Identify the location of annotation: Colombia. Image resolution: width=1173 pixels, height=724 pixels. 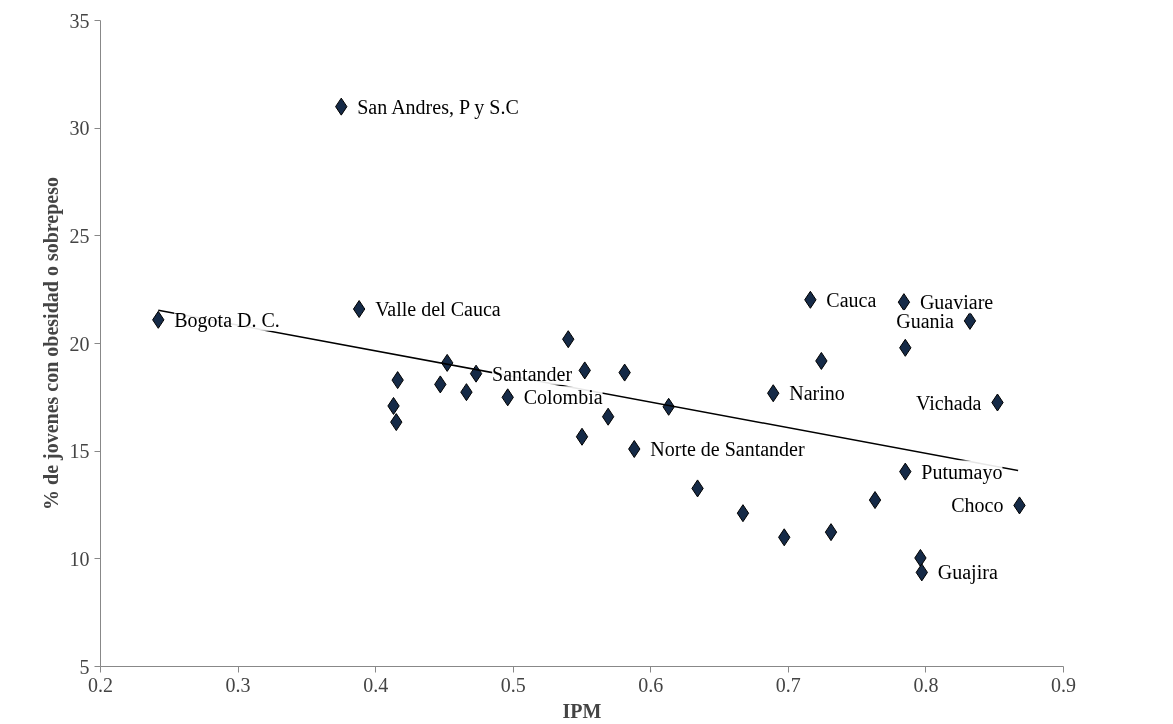
(563, 397).